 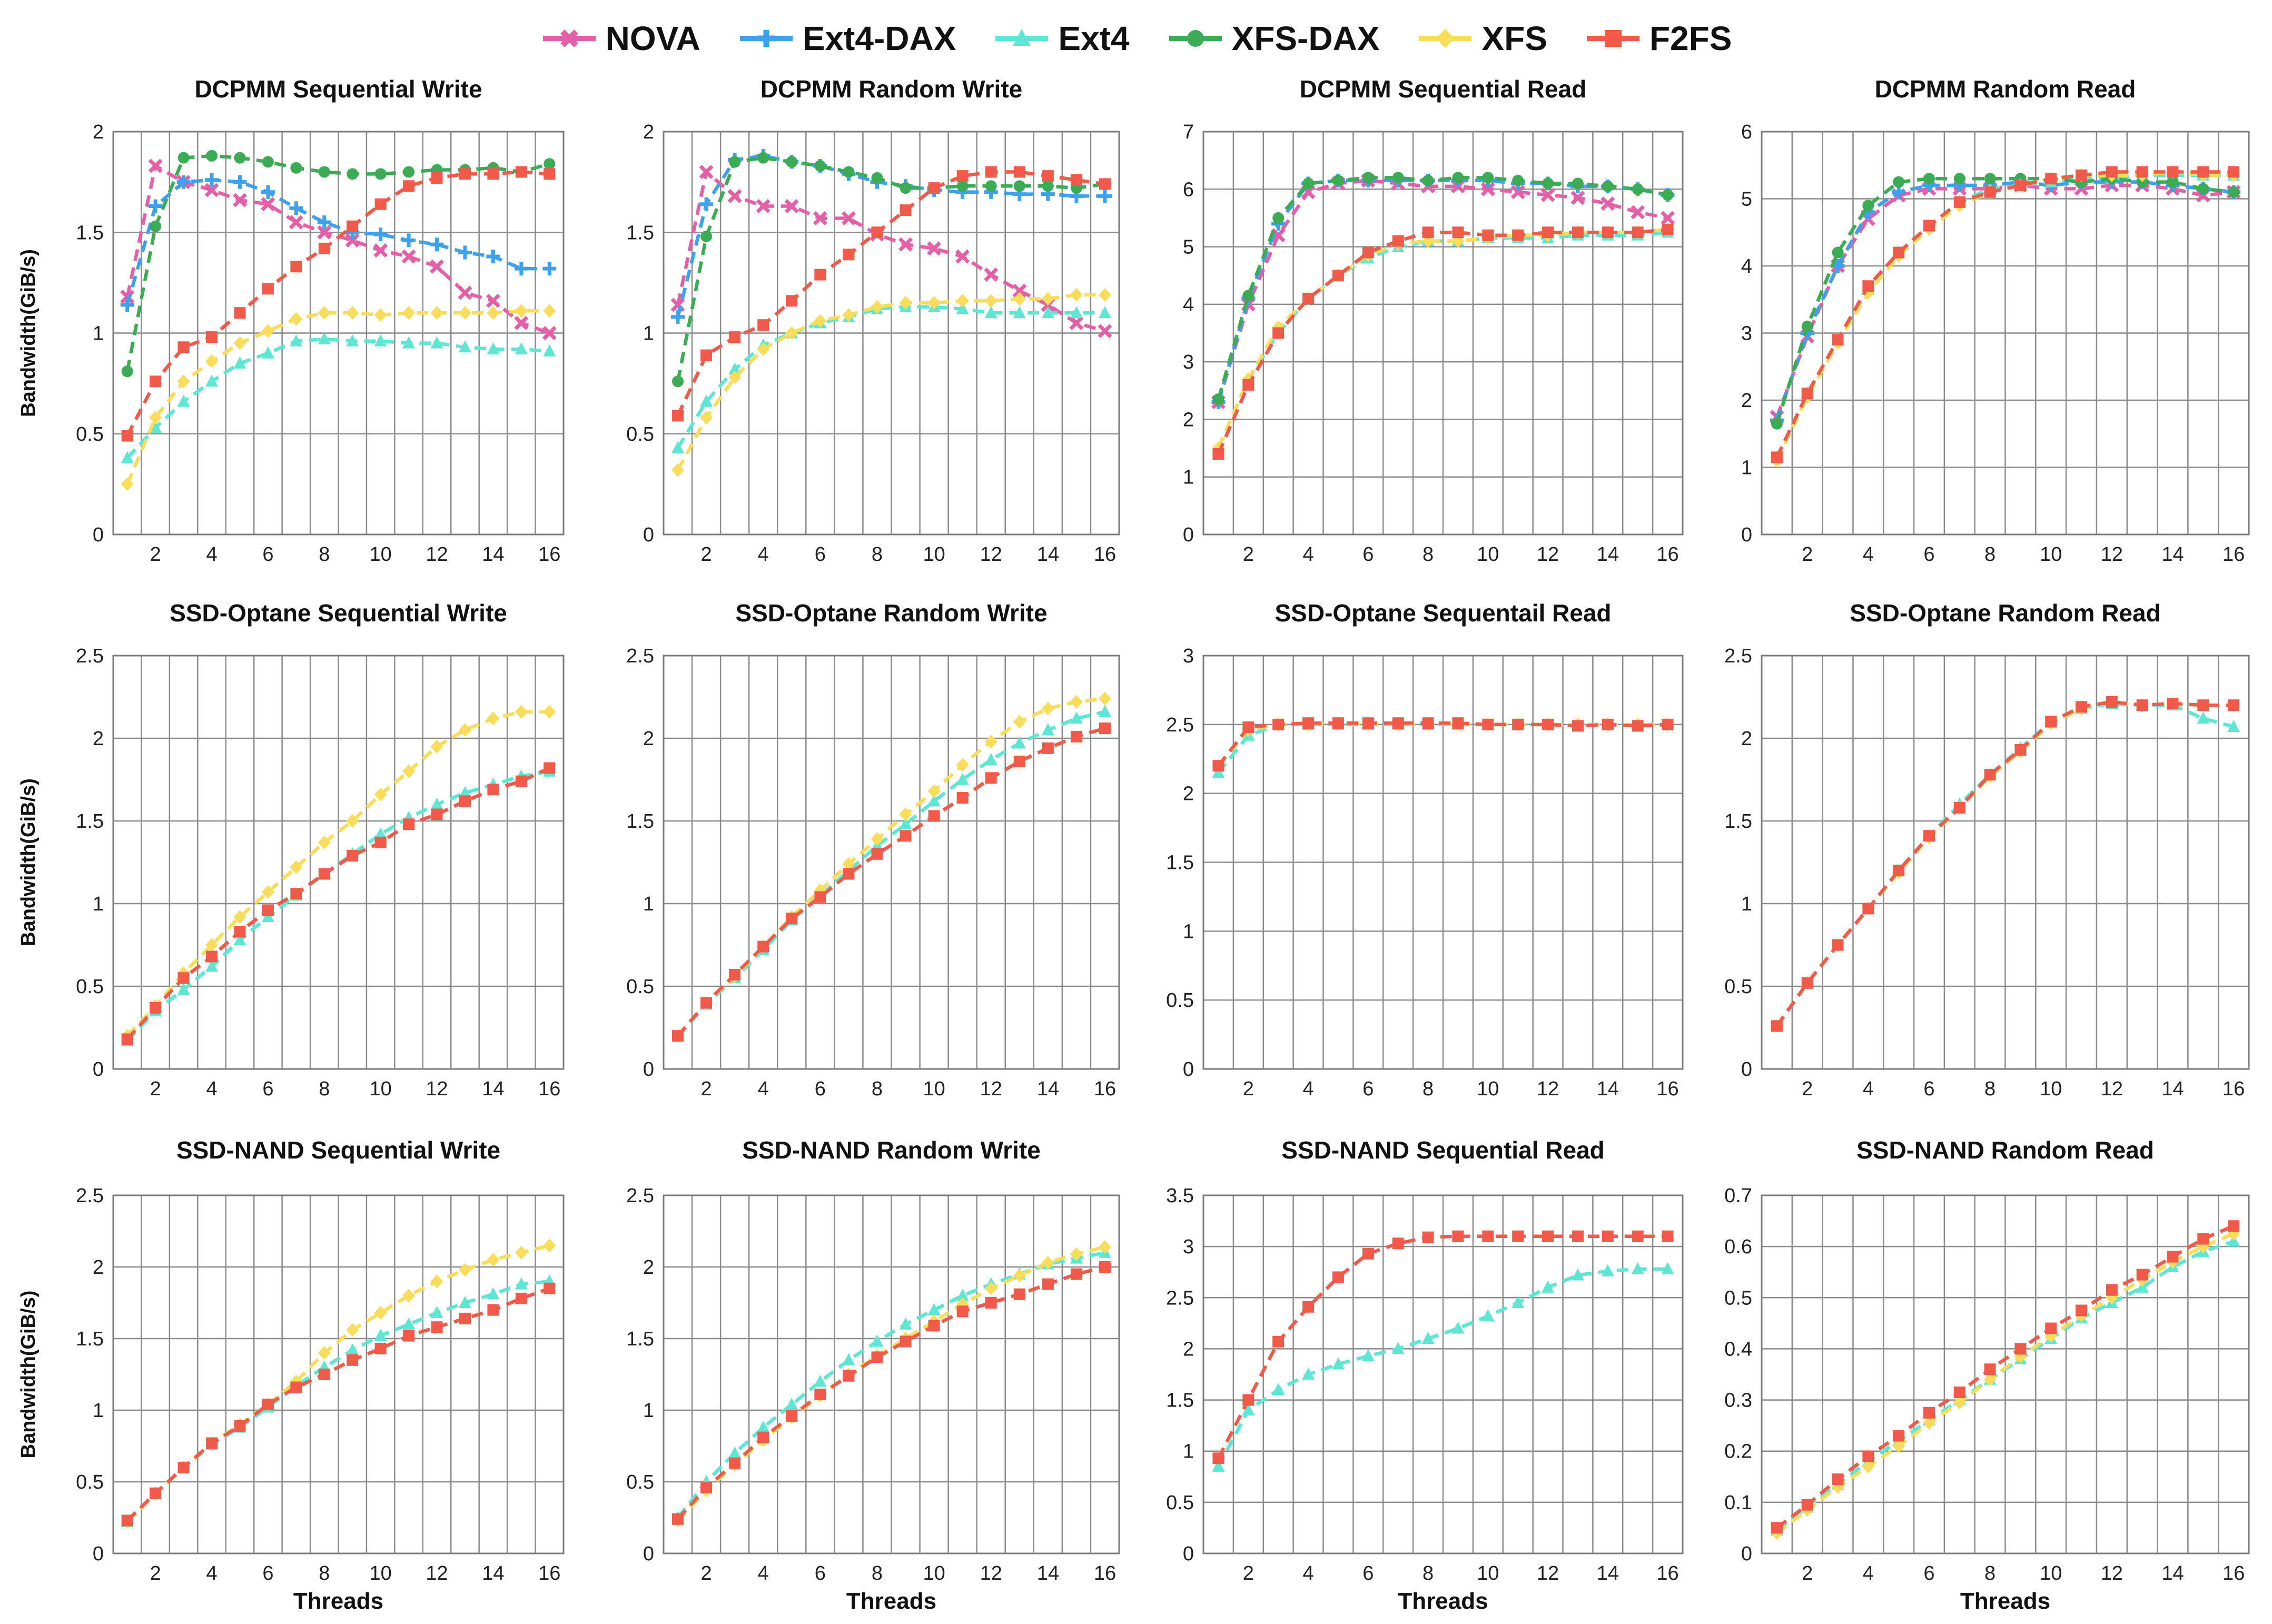 What do you see at coordinates (1481, 38) in the screenshot?
I see `legend-item-xfs: XFS` at bounding box center [1481, 38].